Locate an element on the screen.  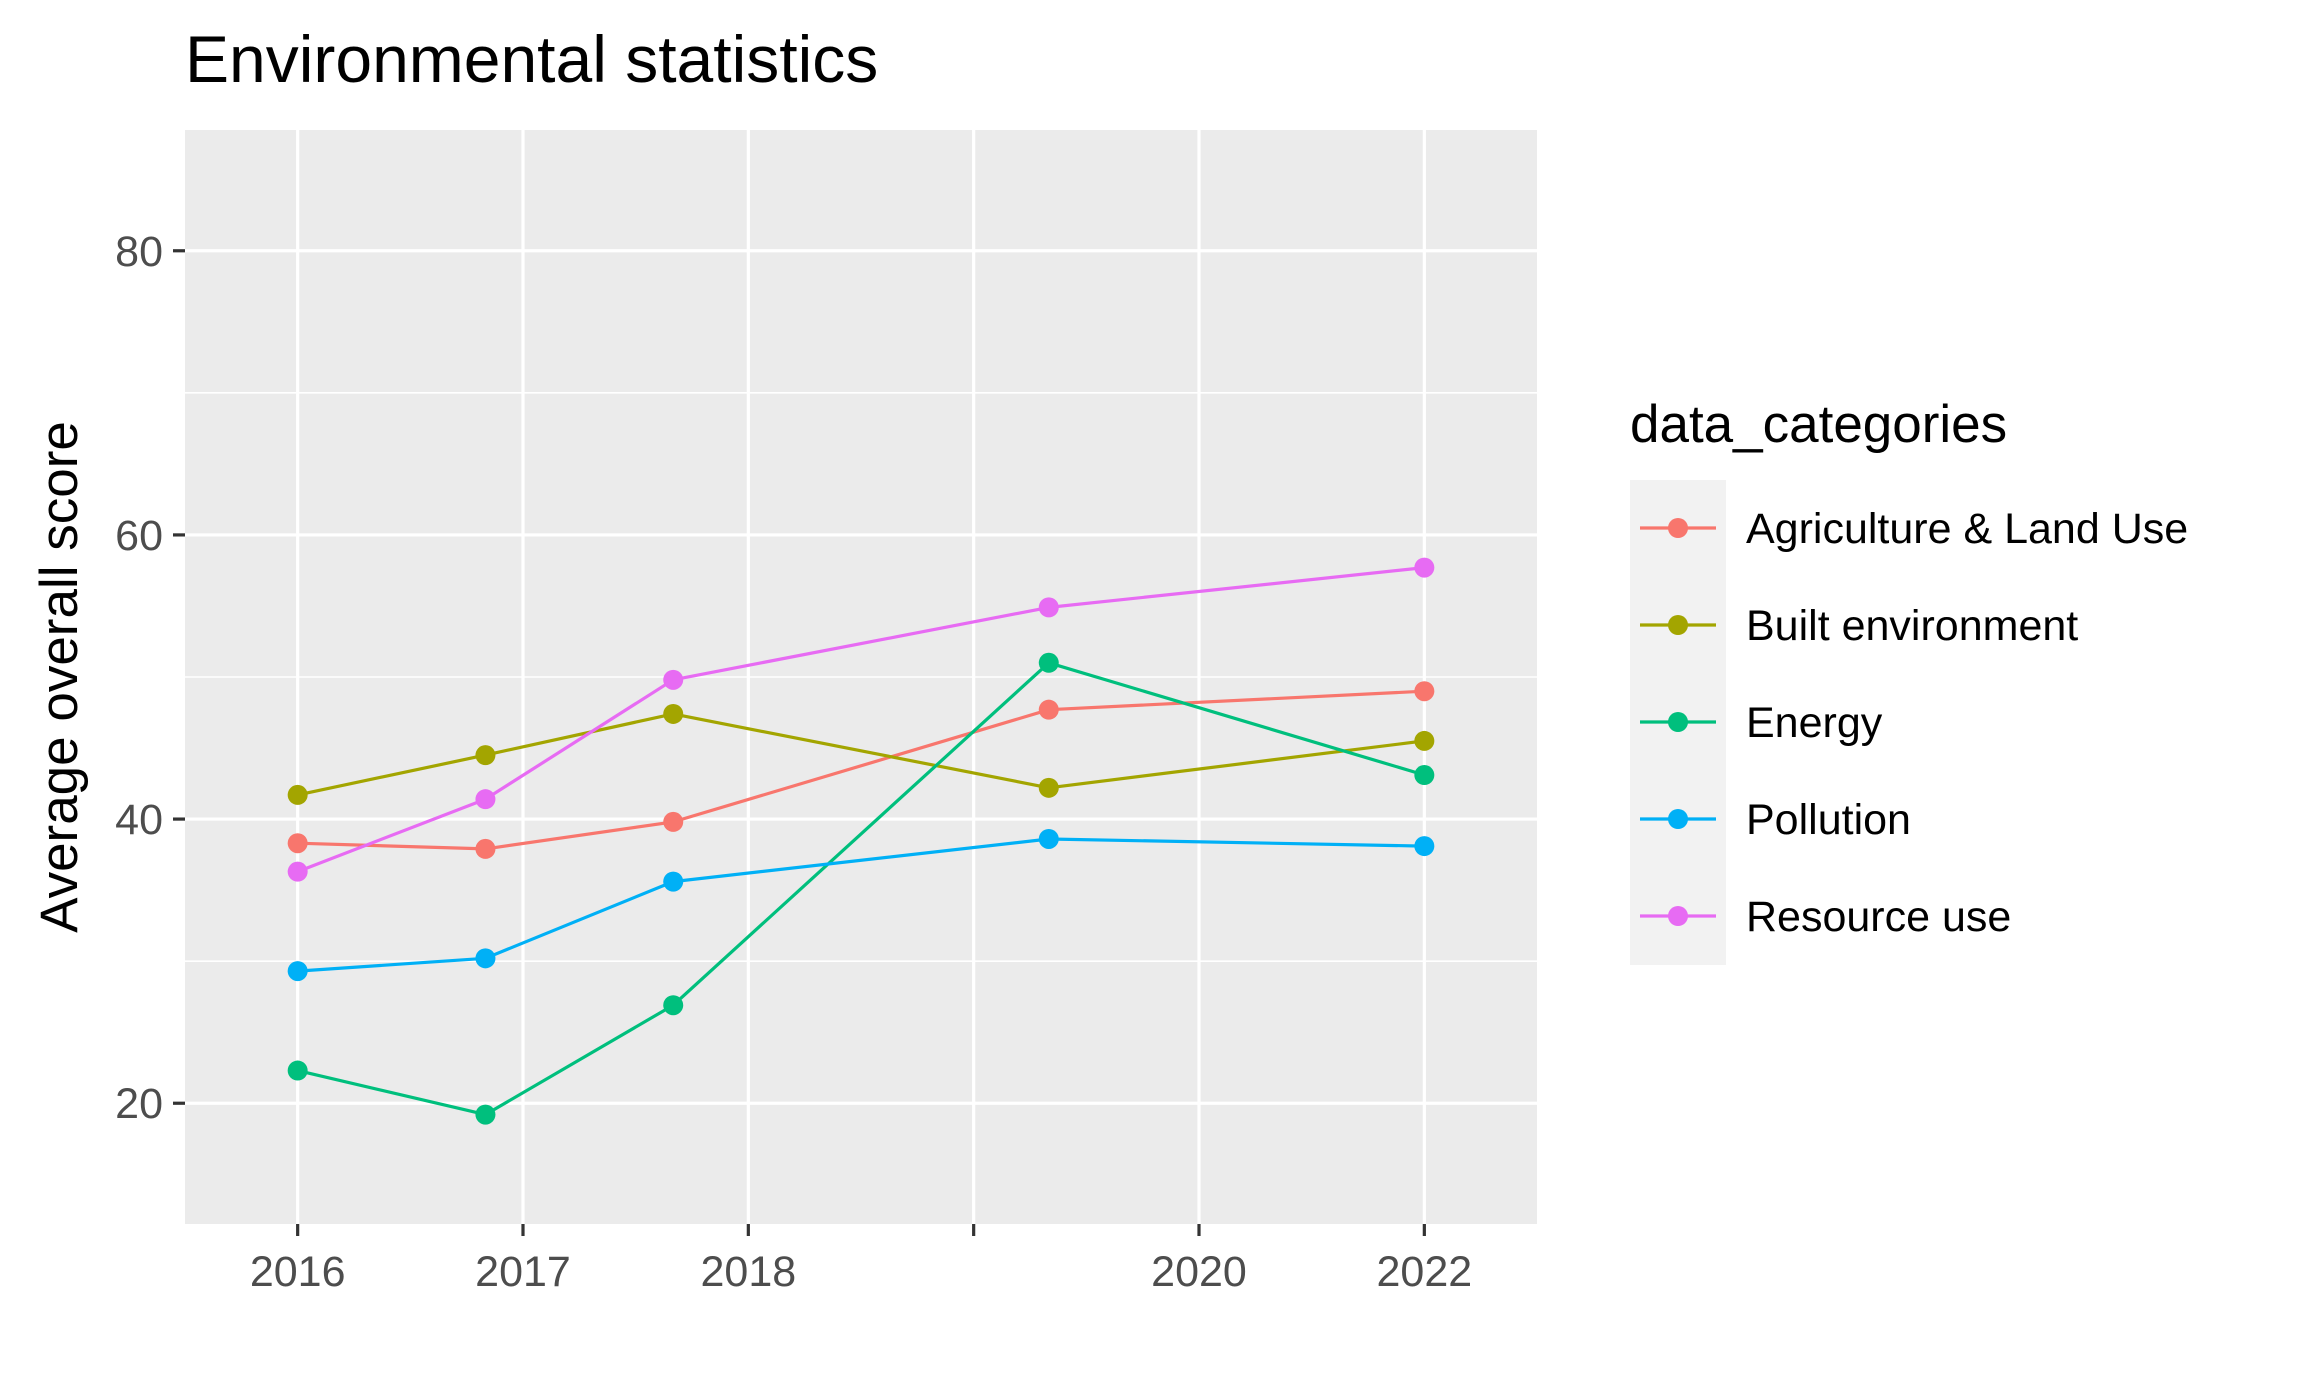
x-tick-label: 2016 is located at coordinates (298, 1272).